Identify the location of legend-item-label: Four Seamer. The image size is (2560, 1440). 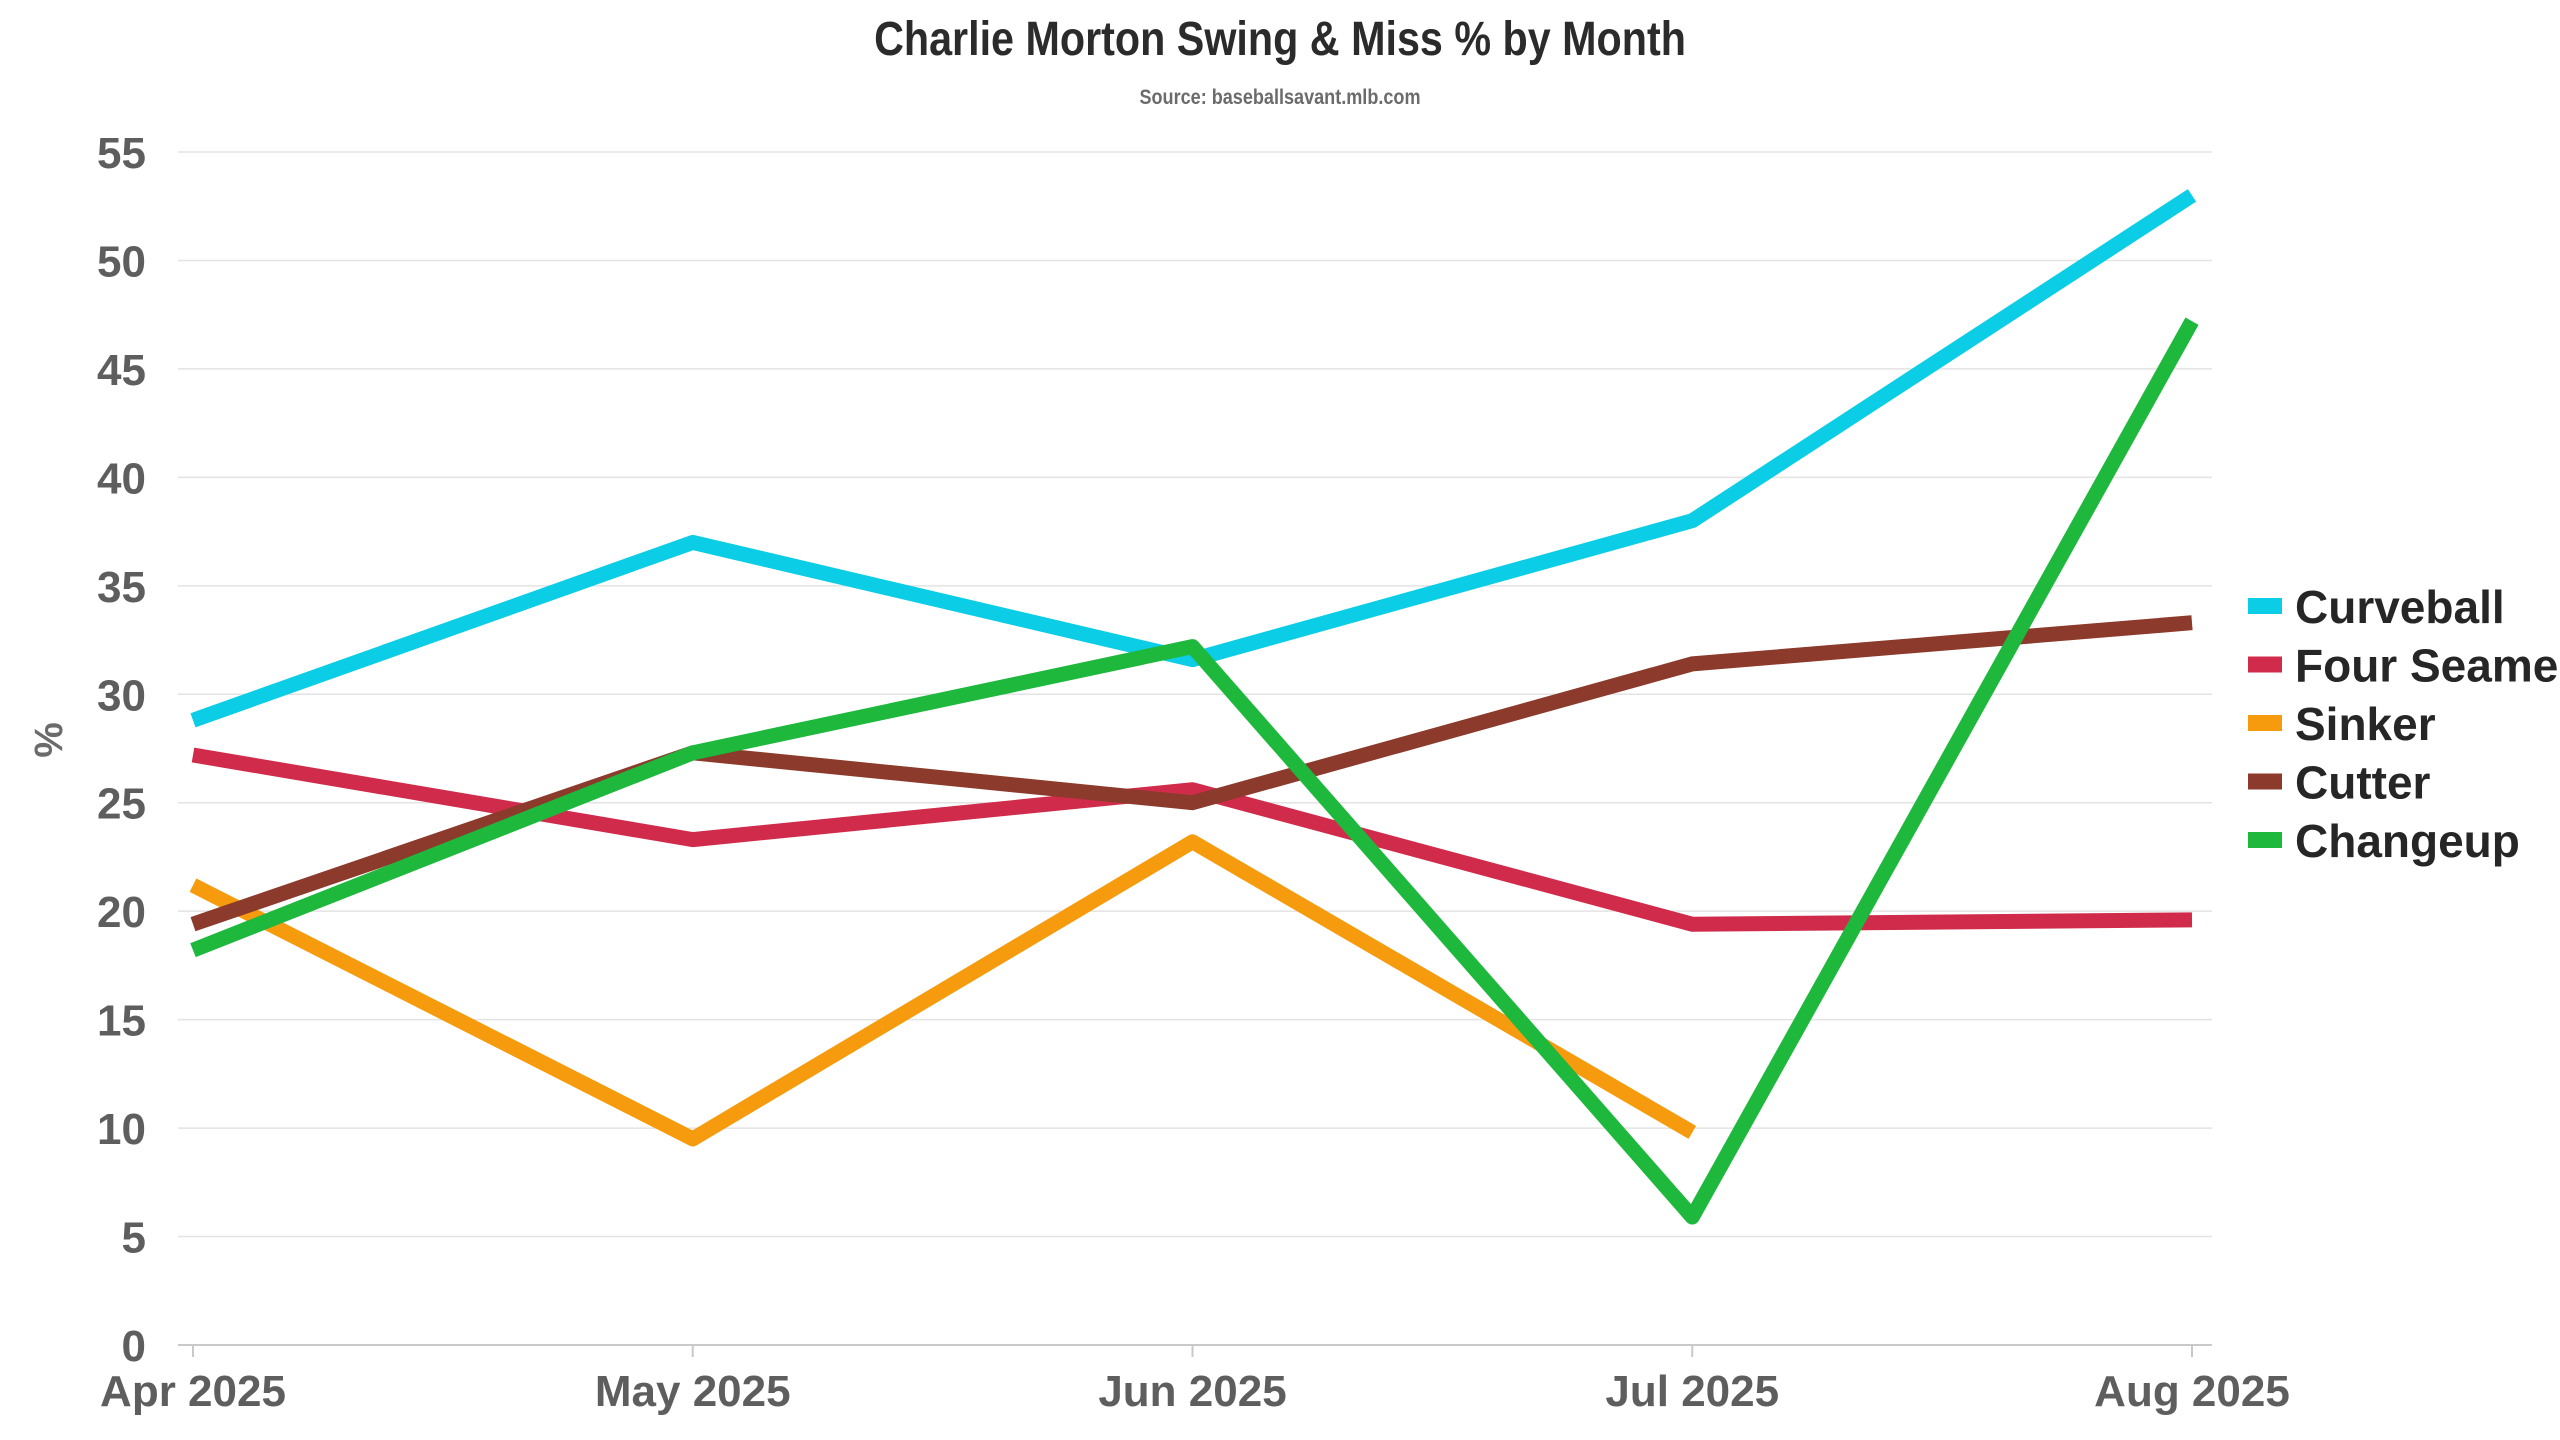
(2427, 666).